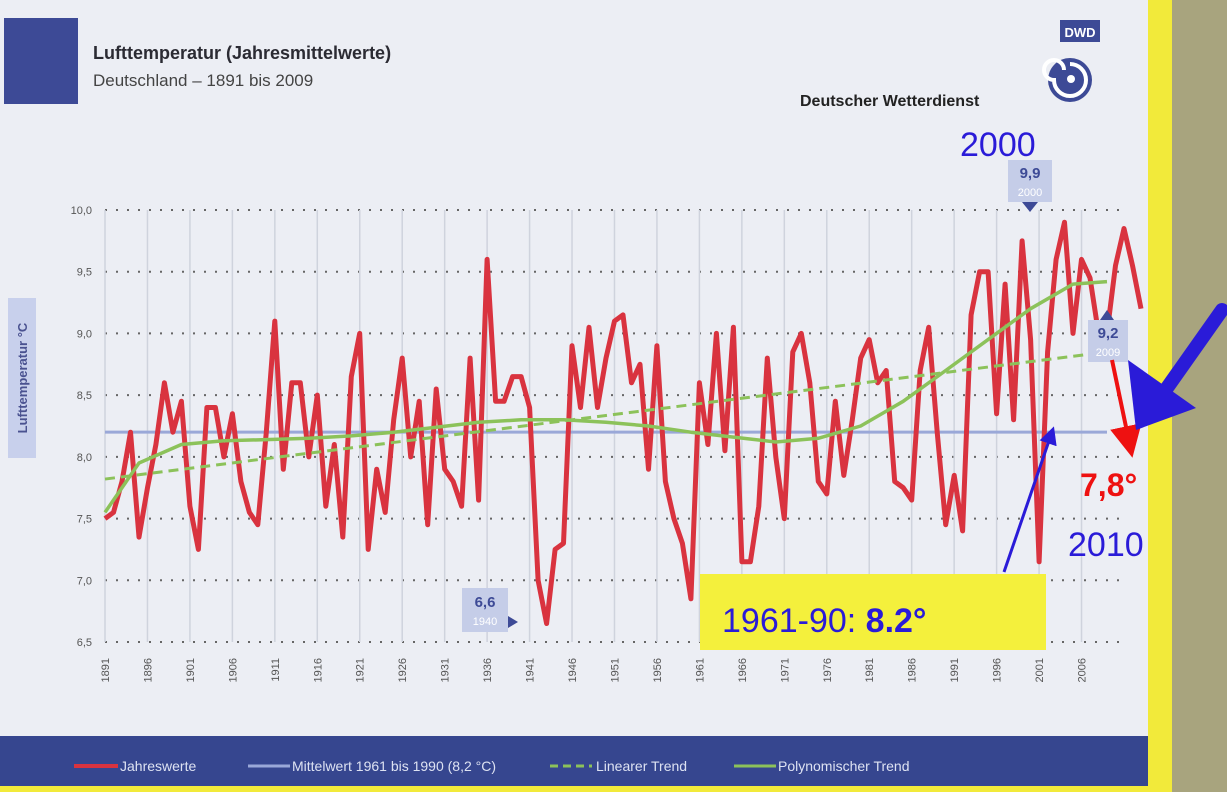 The image size is (1227, 792). What do you see at coordinates (1108, 485) in the screenshot?
I see `value-2010-label: 7,8°` at bounding box center [1108, 485].